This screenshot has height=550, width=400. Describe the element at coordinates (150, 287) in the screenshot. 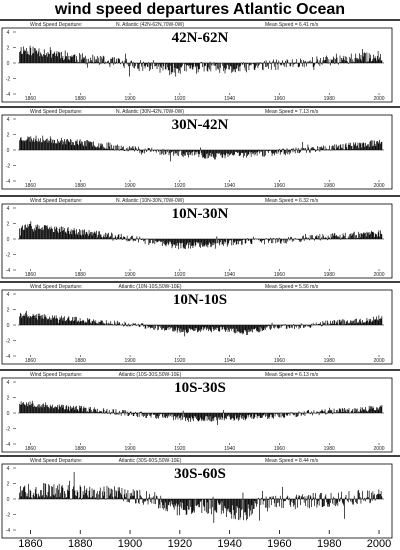

I see `panel-header-region: Atlantic (10N-10S,50W-10E)` at that location.